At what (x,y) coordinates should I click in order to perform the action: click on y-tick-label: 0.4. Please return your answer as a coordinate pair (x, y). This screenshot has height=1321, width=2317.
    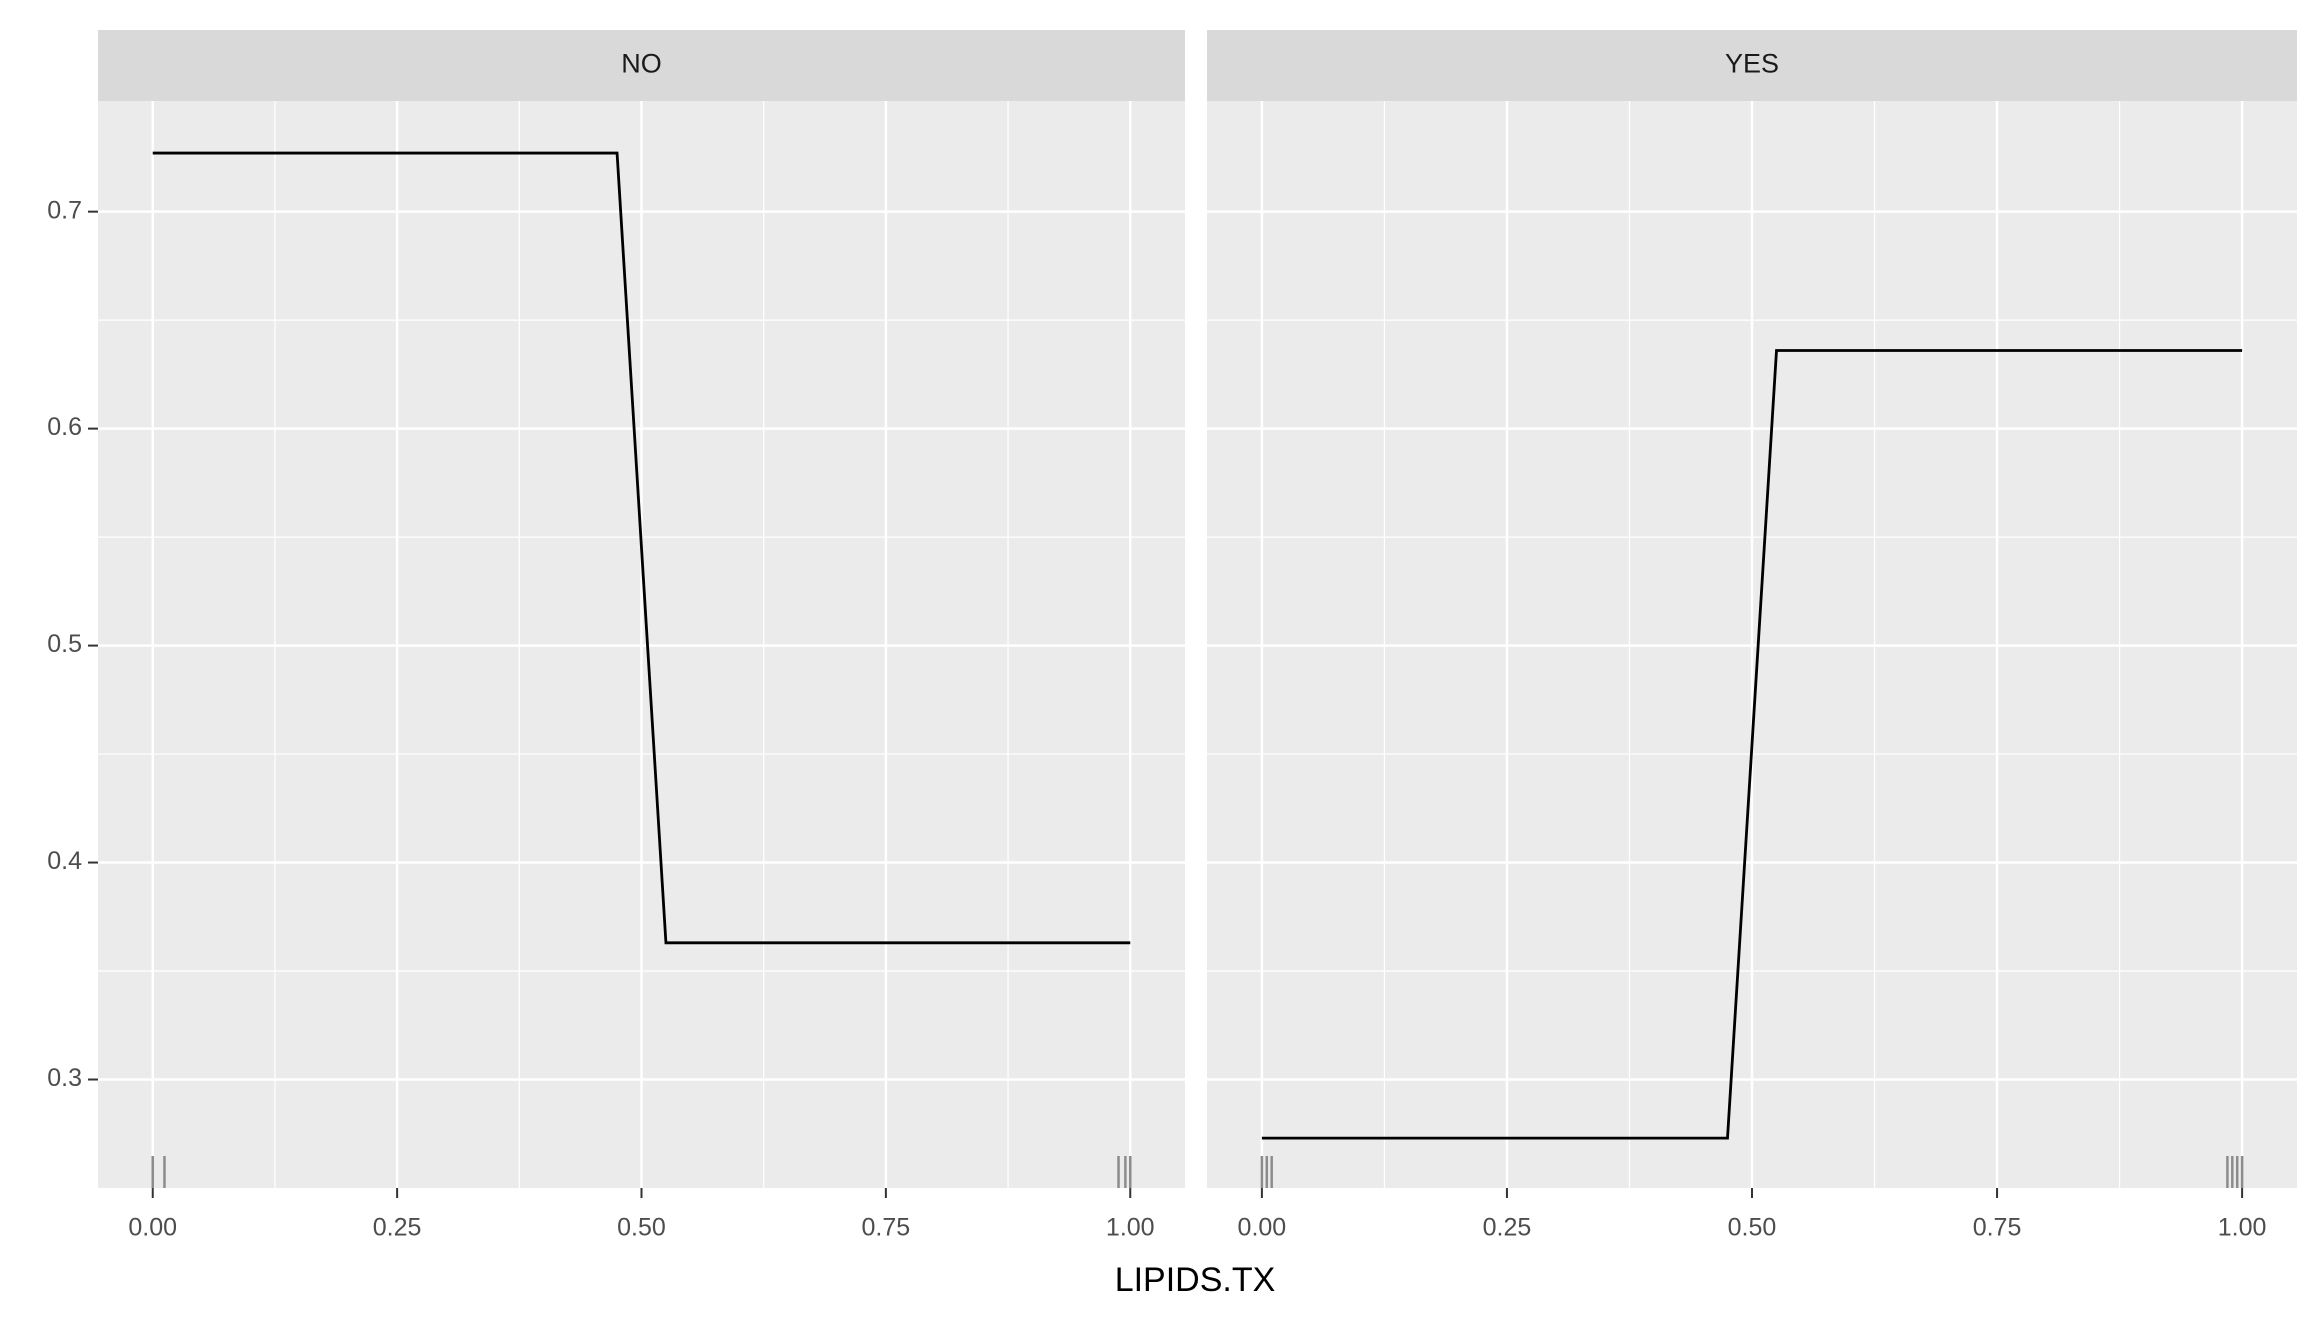
    Looking at the image, I should click on (64, 861).